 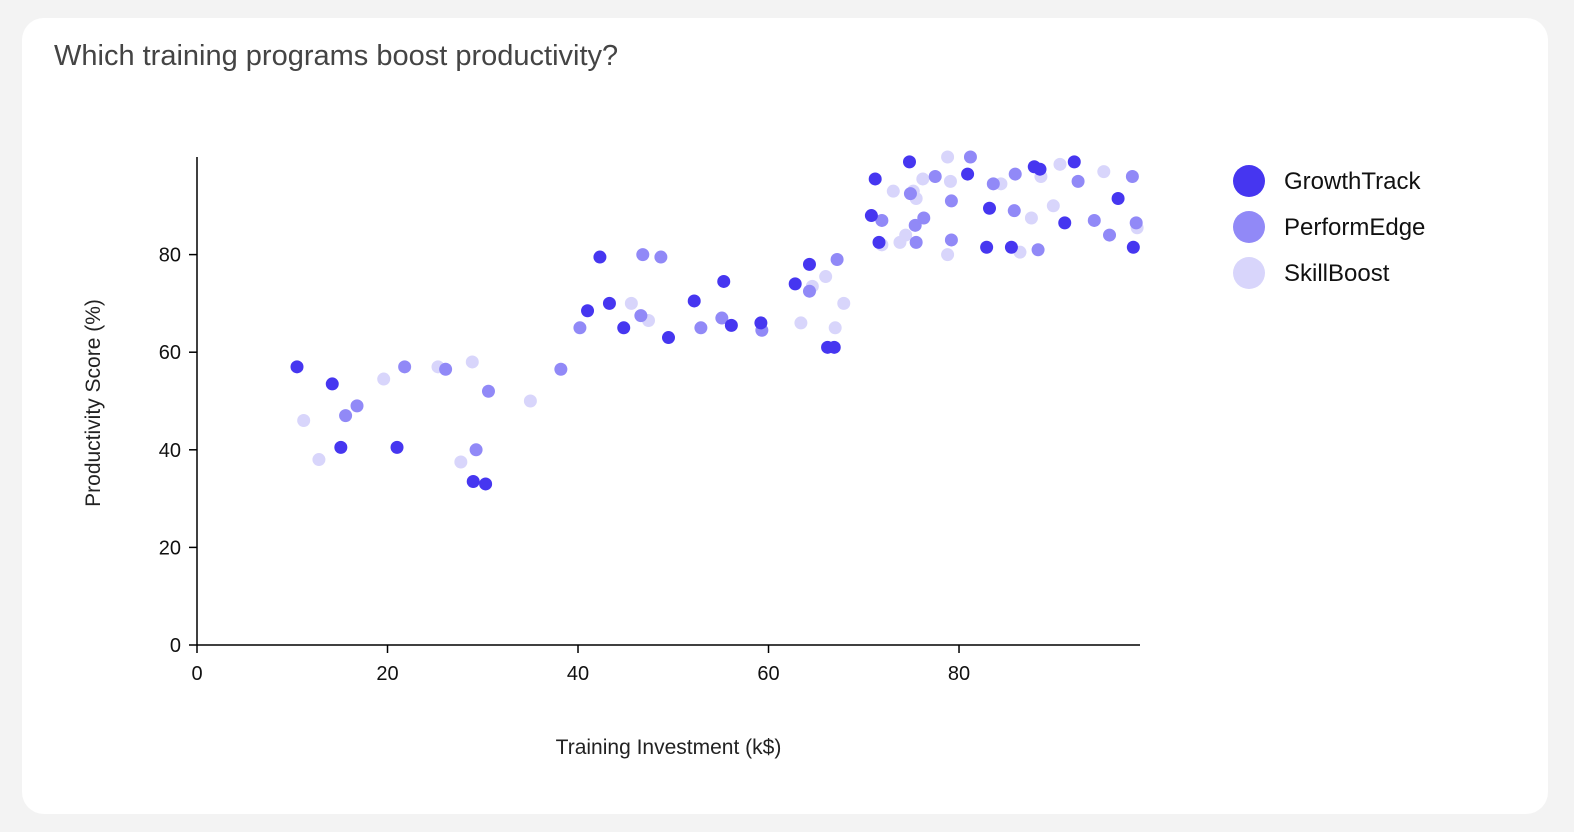 I want to click on y-axis-title: Productivity Score (%), so click(x=93, y=403).